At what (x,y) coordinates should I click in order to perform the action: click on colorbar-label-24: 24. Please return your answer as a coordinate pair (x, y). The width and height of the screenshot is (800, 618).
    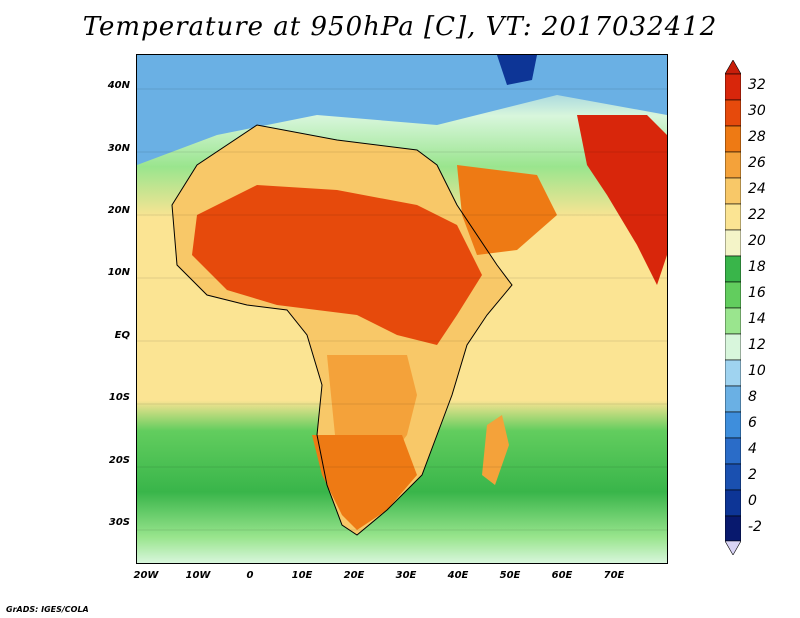
    Looking at the image, I should click on (757, 189).